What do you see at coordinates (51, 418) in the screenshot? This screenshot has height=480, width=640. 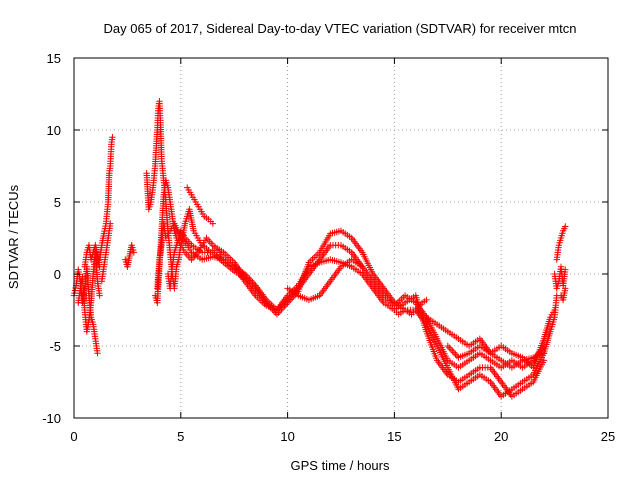 I see `y-tick-label: -10` at bounding box center [51, 418].